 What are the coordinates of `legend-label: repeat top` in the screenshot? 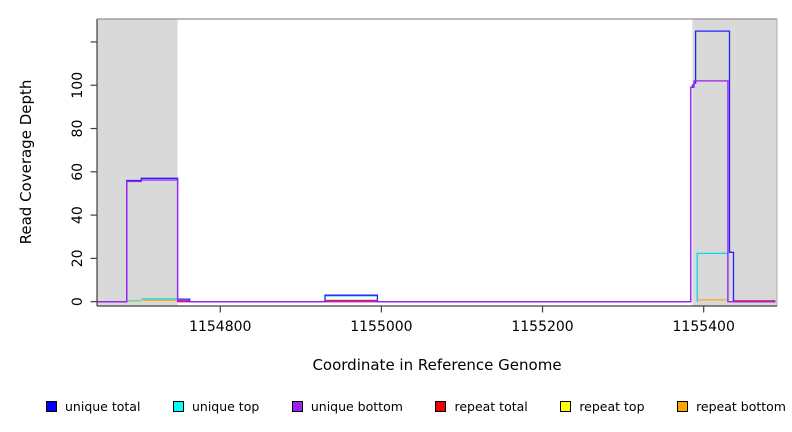 It's located at (612, 406).